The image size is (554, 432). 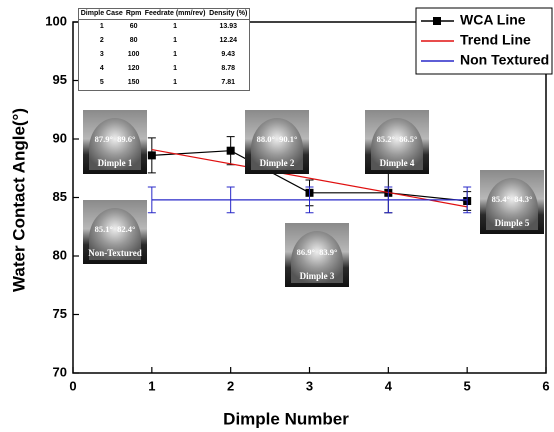 What do you see at coordinates (286, 418) in the screenshot?
I see `x-axis-title: Dimple Number` at bounding box center [286, 418].